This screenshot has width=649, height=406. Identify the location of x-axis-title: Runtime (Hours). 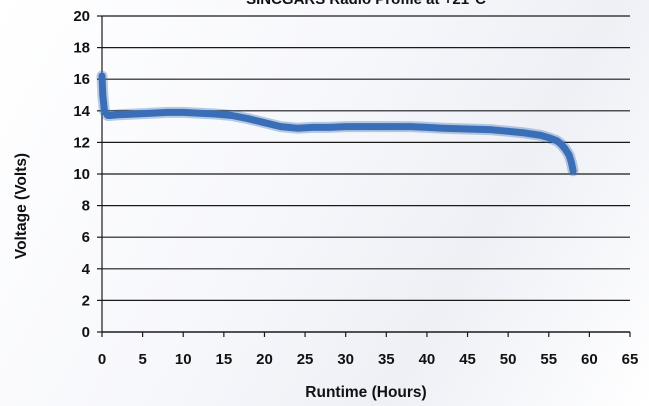
(365, 392).